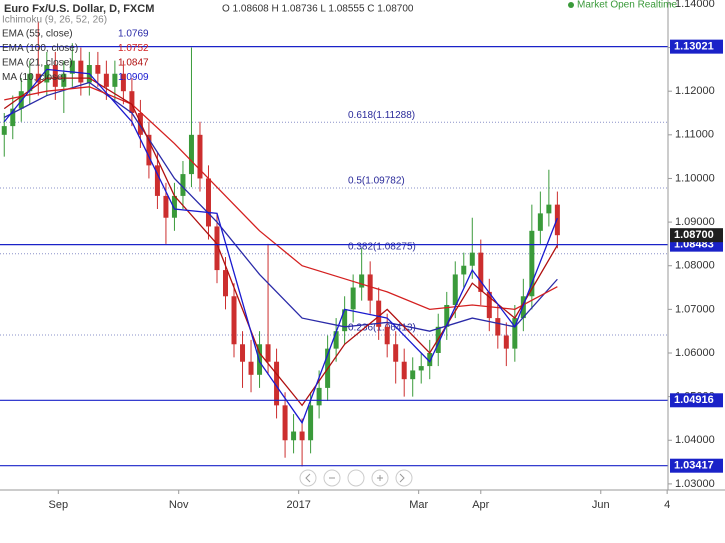  What do you see at coordinates (54, 20) in the screenshot?
I see `ichimoku-label: Ichimoku (9, 26, 52, 26)` at bounding box center [54, 20].